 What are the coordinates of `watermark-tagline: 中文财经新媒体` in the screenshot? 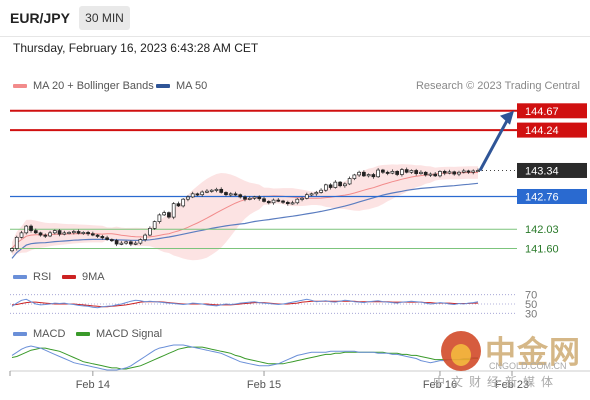 It's located at (496, 382).